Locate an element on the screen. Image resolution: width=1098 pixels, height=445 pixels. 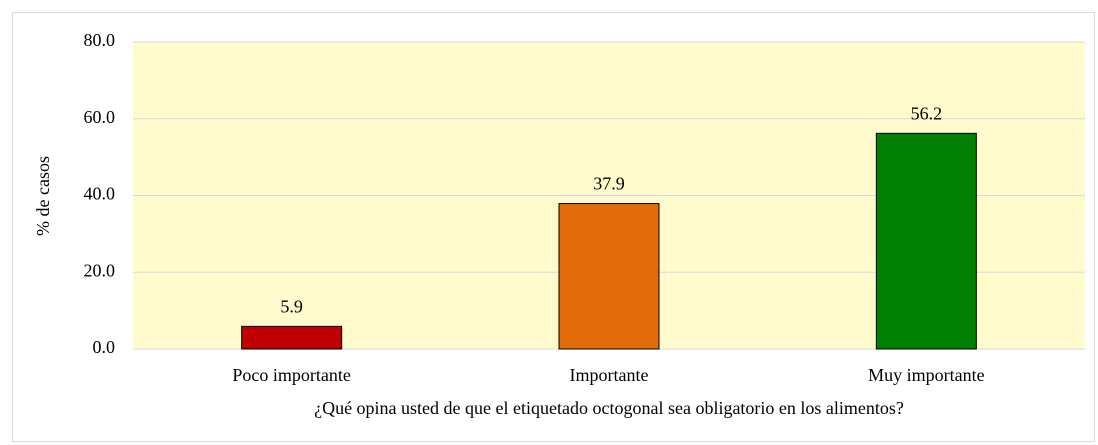
data-label: 5.9 is located at coordinates (291, 306).